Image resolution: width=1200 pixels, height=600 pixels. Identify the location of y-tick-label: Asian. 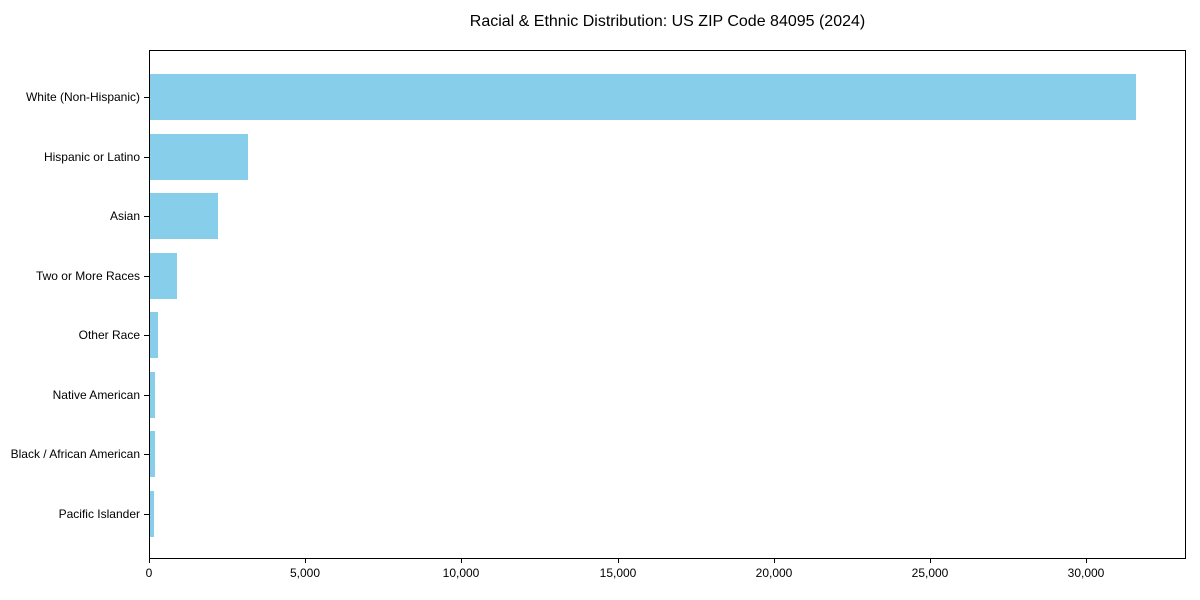
(124, 216).